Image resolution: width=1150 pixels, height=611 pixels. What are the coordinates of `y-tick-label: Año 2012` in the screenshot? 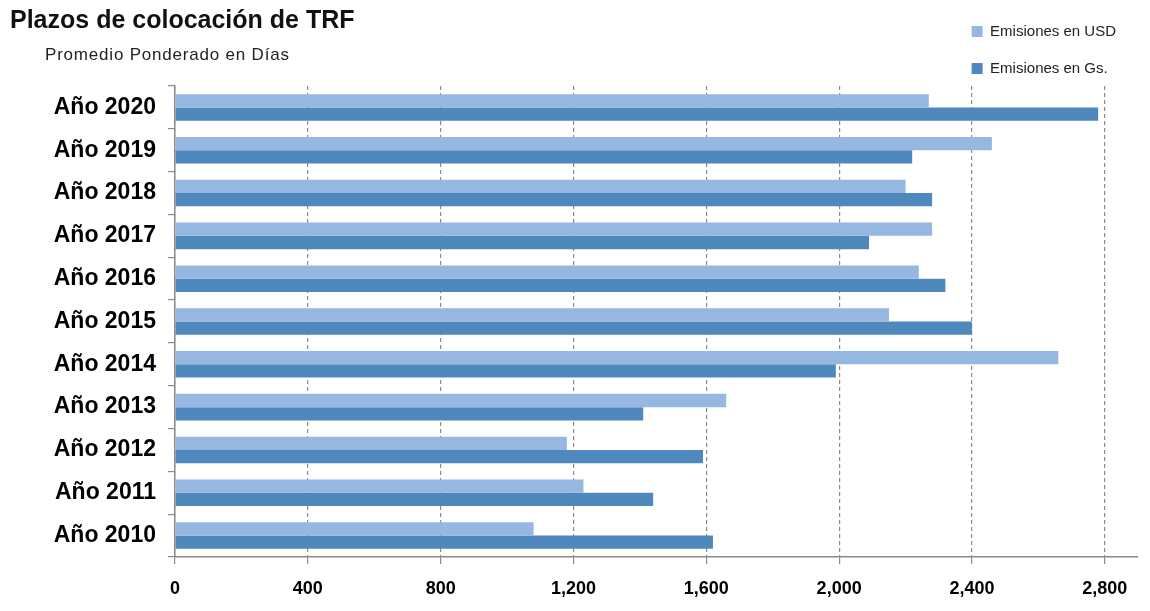 It's located at (104, 448).